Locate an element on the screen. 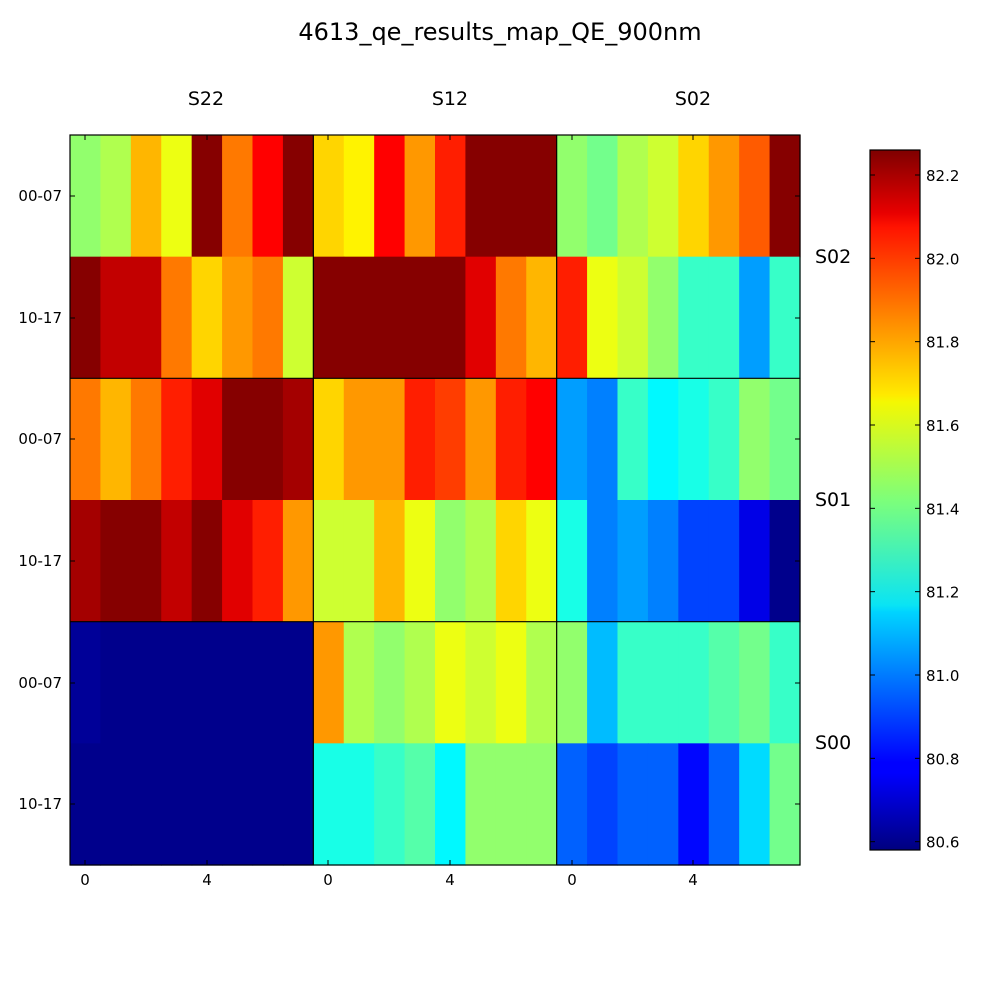 This screenshot has width=1000, height=1000. colorbar-tick-label: 82.0 is located at coordinates (942, 259).